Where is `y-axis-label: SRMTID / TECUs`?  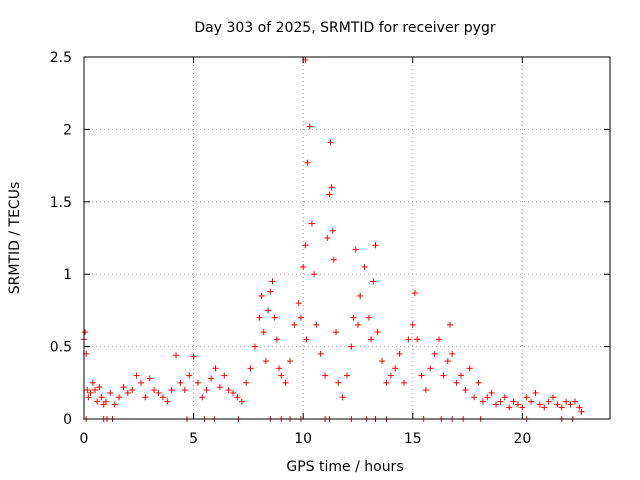
y-axis-label: SRMTID / TECUs is located at coordinates (15, 238).